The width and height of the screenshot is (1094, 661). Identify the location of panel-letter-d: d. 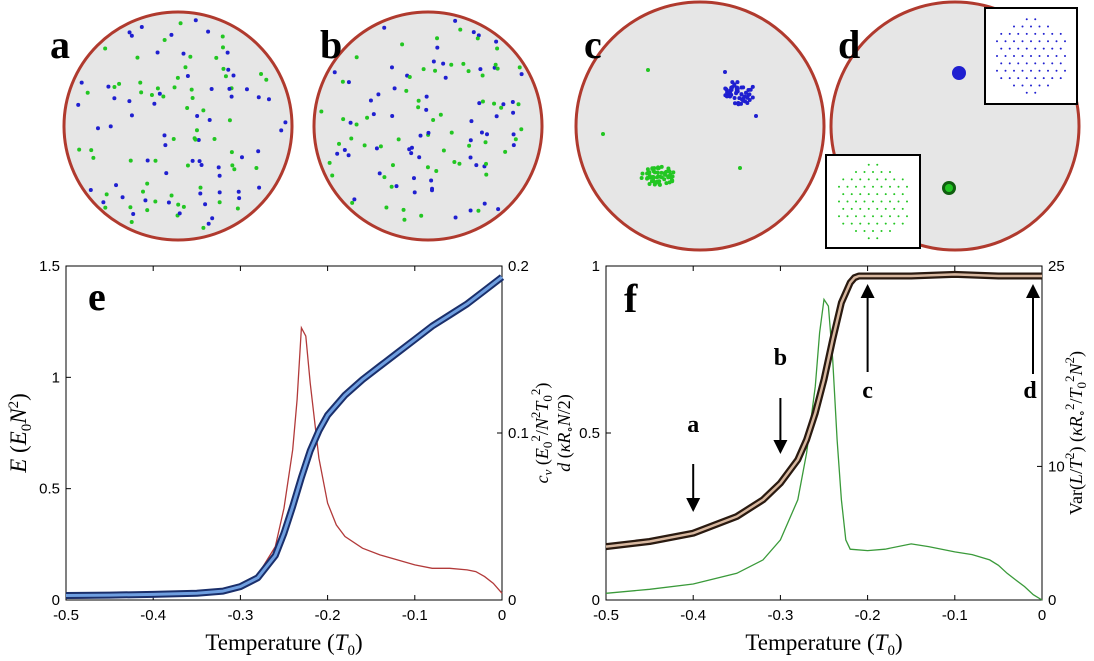
(849, 44).